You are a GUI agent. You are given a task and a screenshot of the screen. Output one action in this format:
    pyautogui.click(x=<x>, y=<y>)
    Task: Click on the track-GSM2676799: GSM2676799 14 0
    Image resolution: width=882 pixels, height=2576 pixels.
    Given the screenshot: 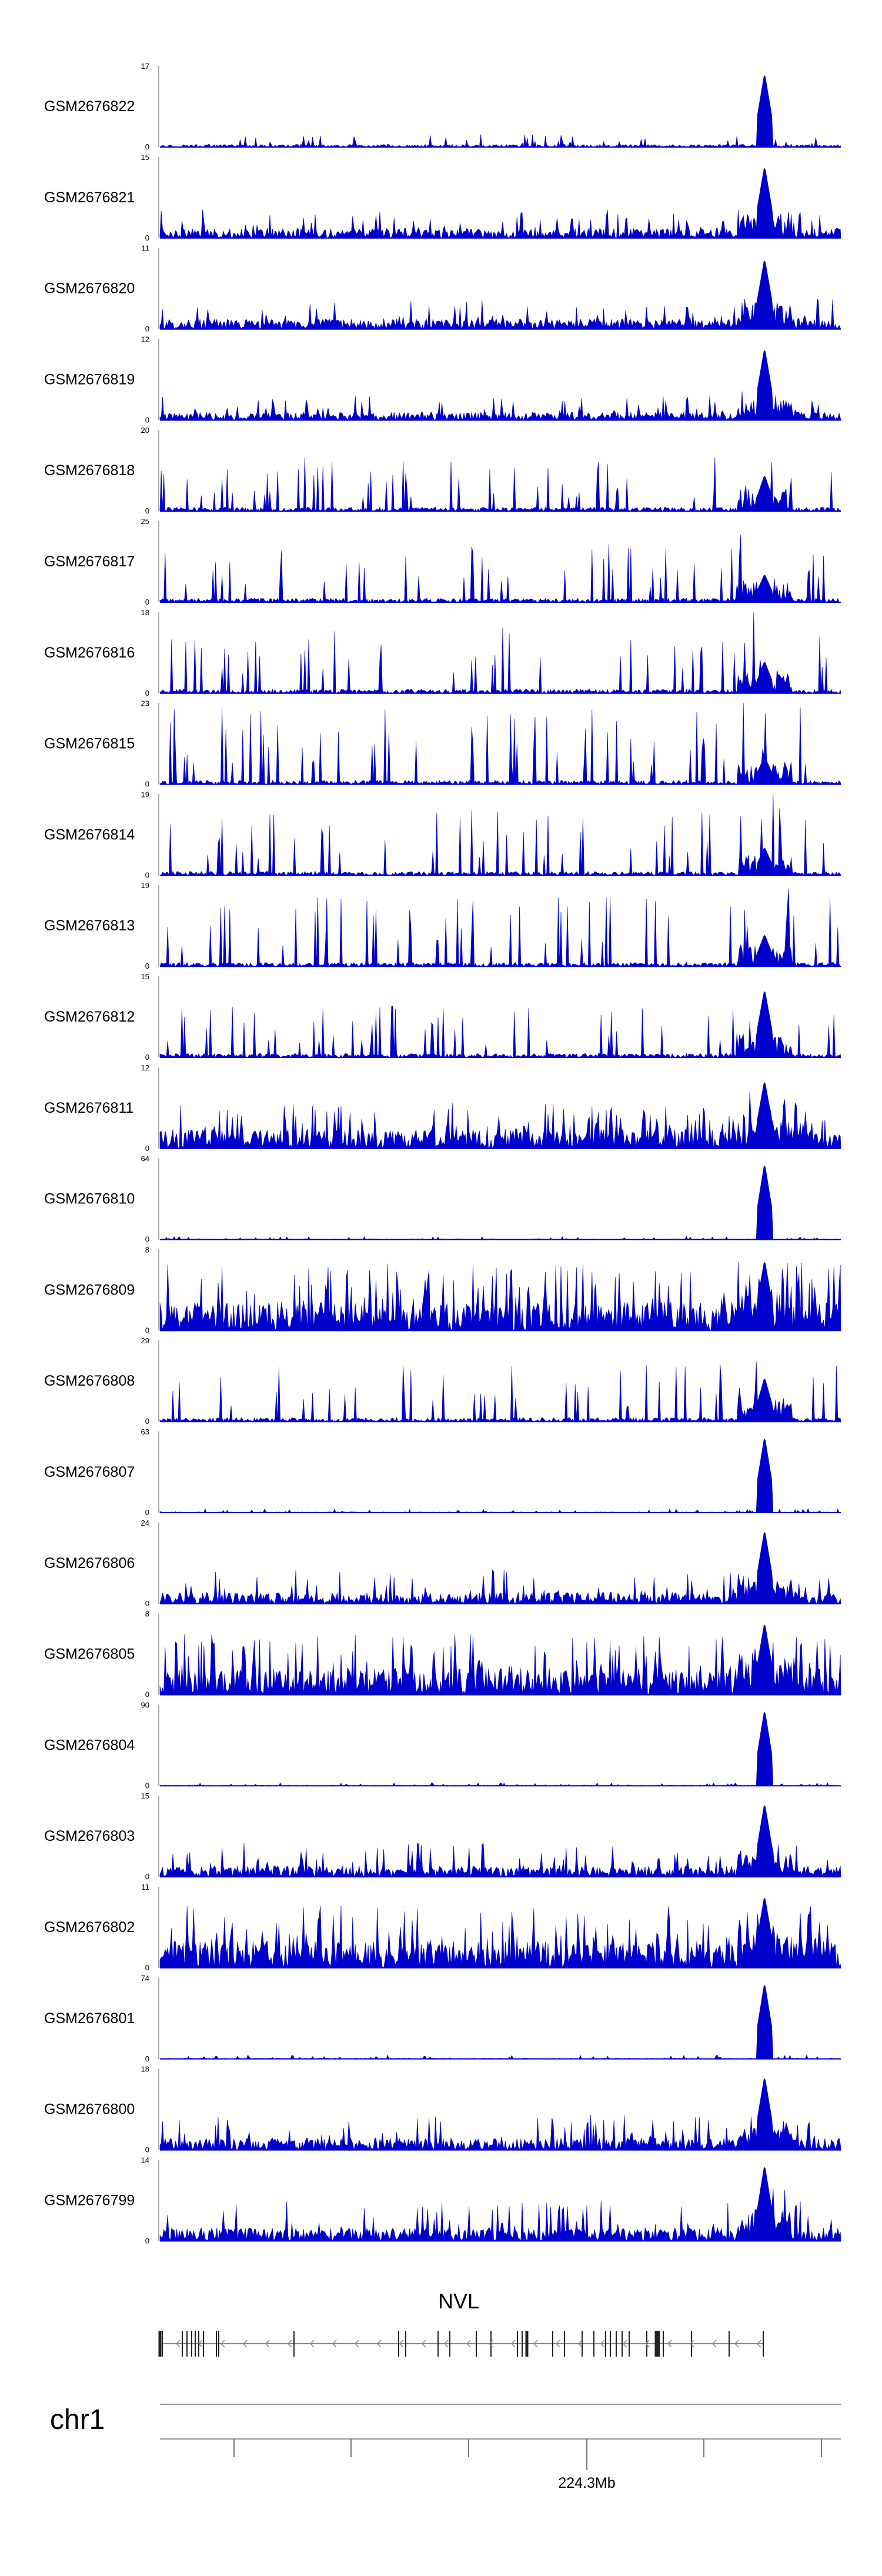 What is the action you would take?
    pyautogui.click(x=442, y=2200)
    